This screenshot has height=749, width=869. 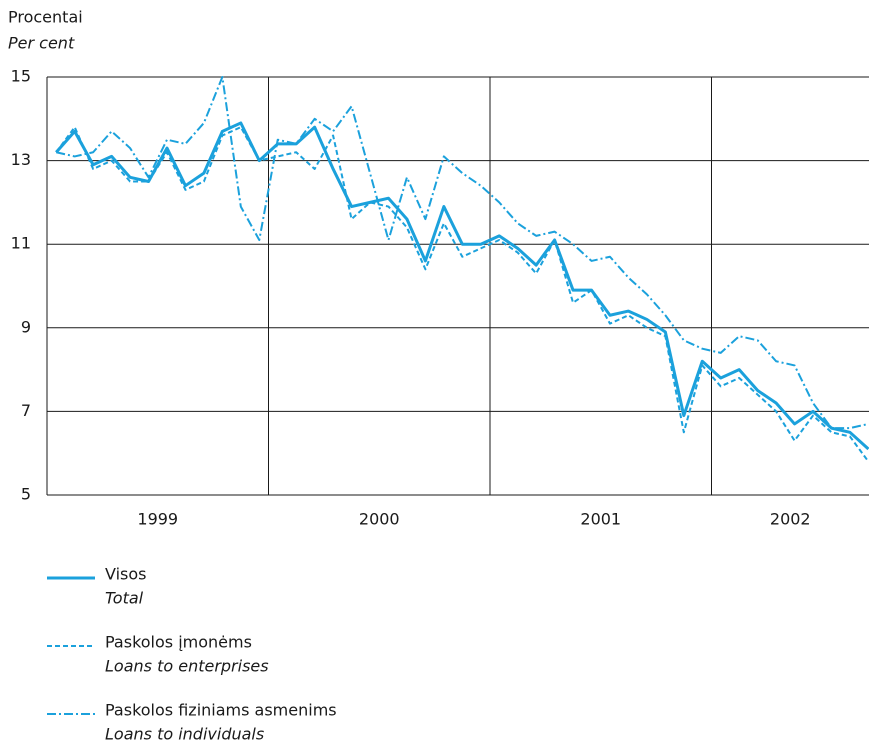 I want to click on x-tick-label: 2002, so click(x=790, y=519).